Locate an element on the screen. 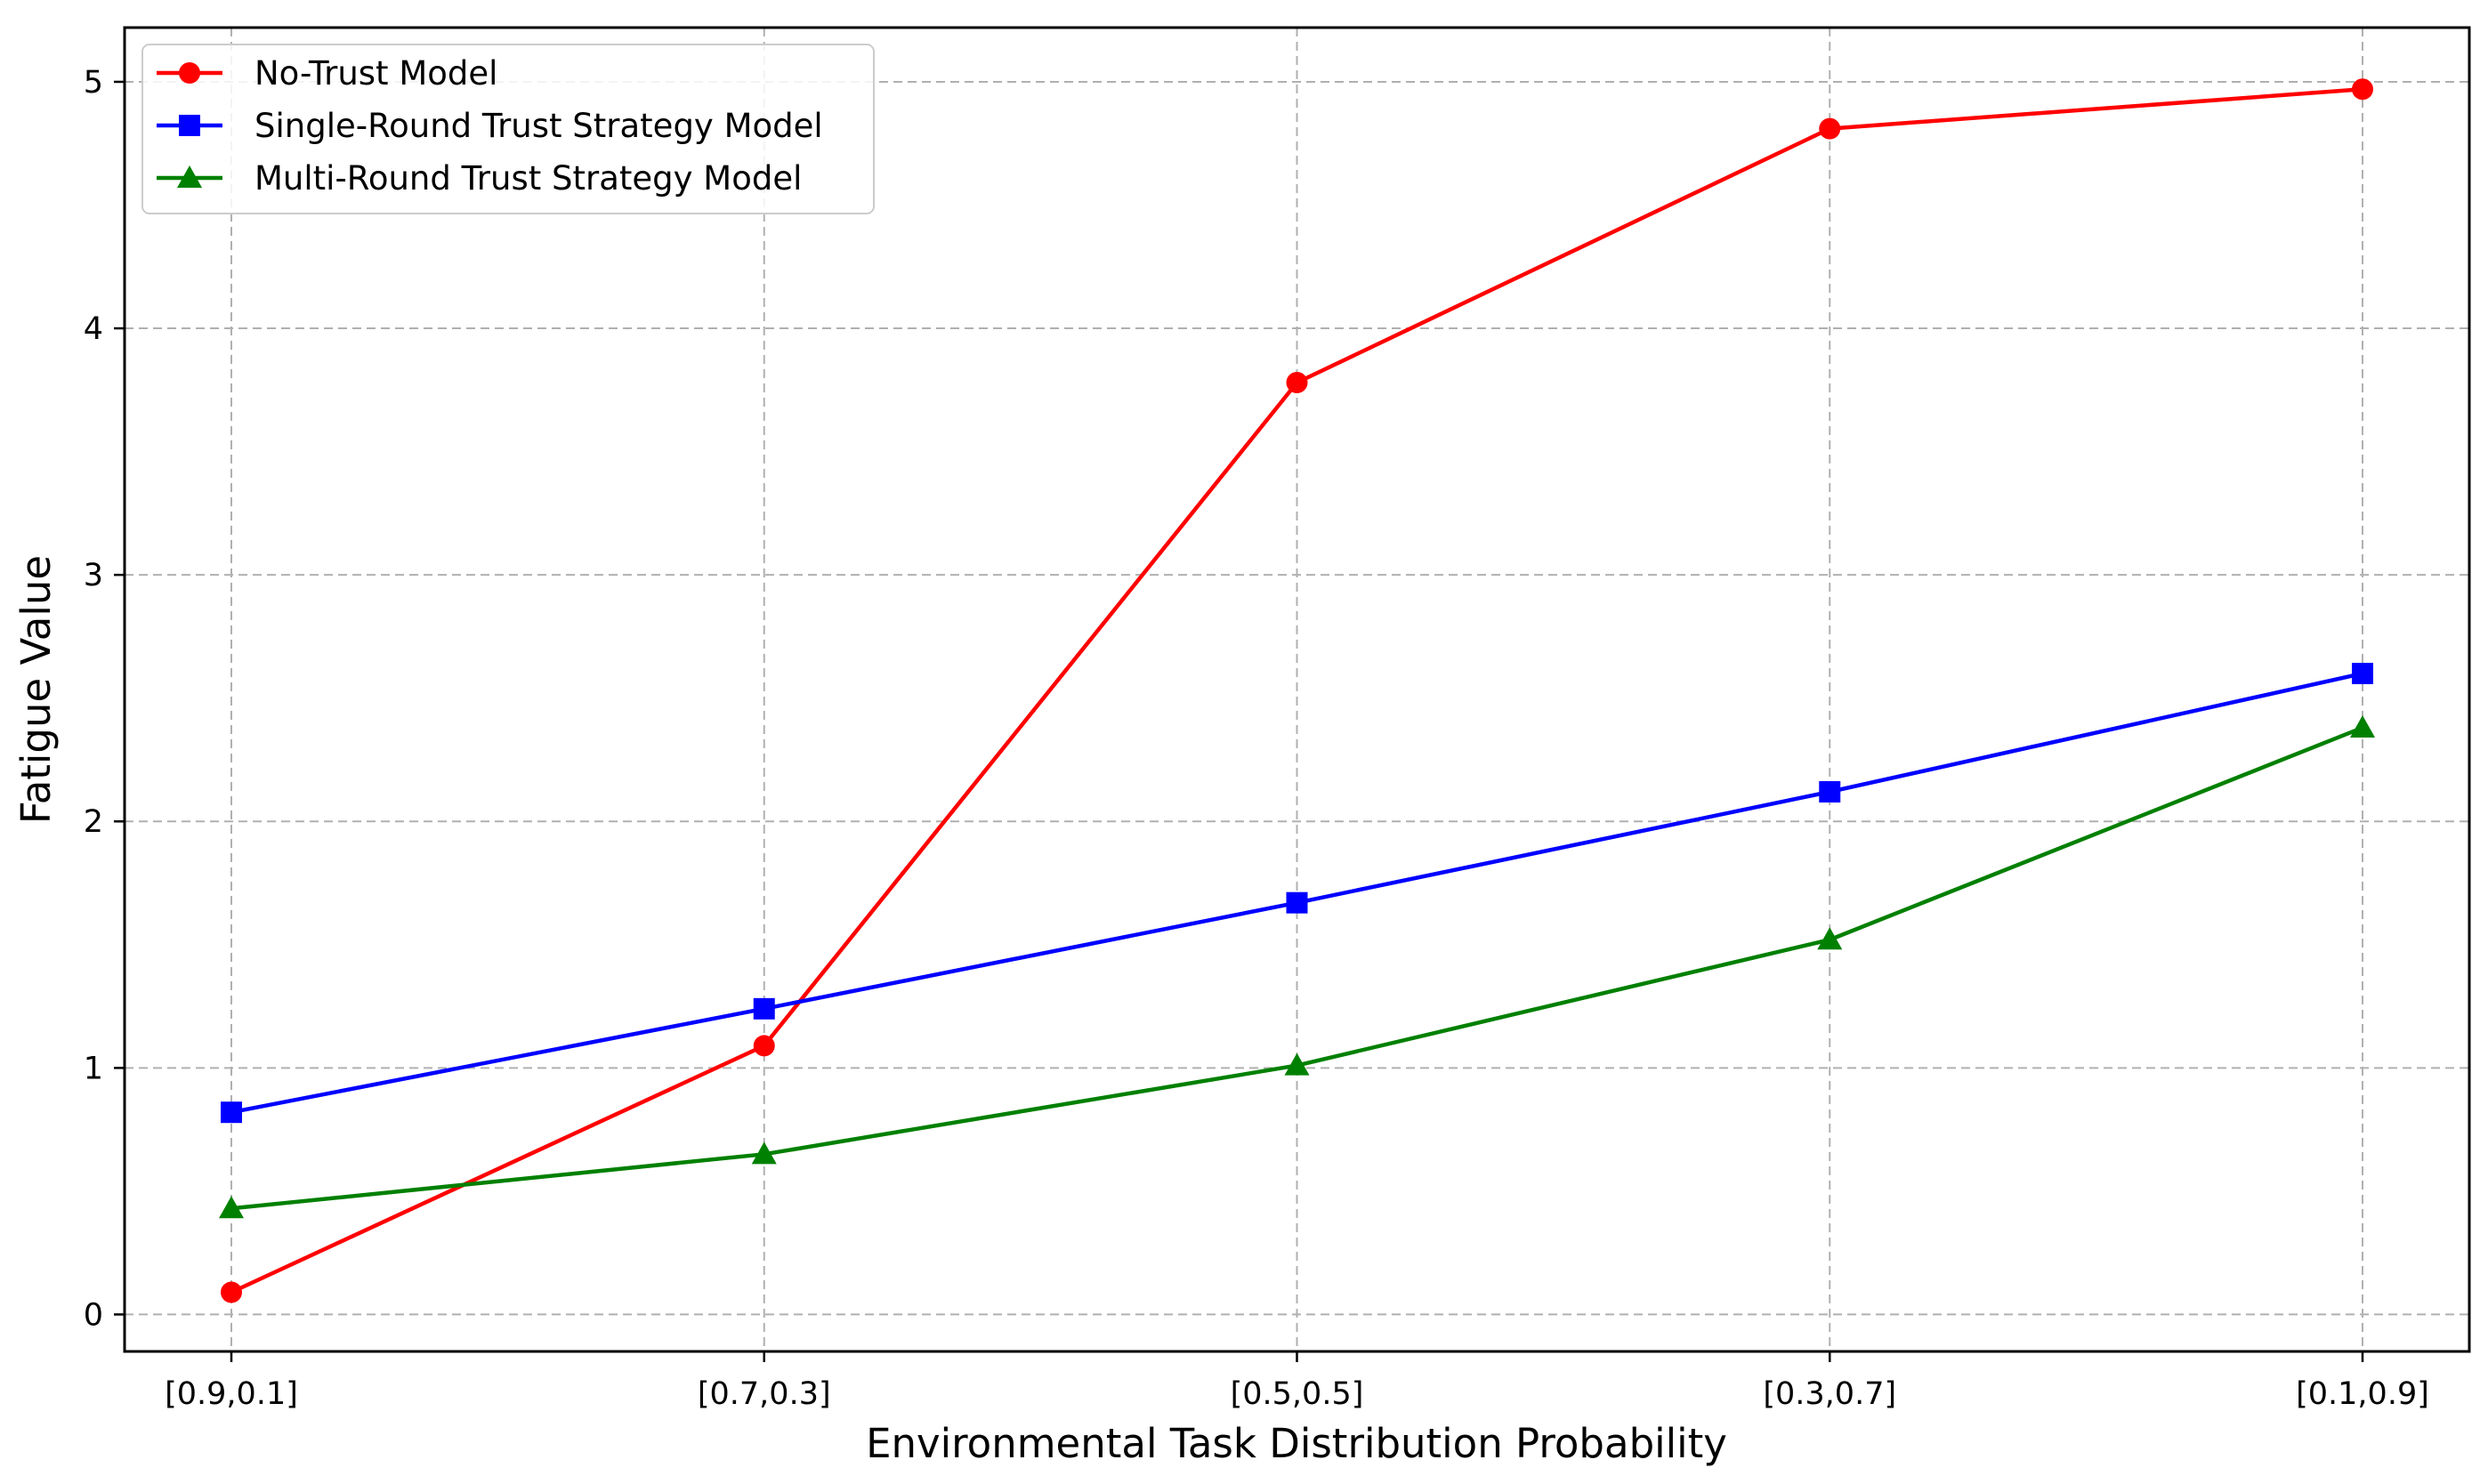 The height and width of the screenshot is (1484, 2488). y-tick-label: 4 is located at coordinates (93, 329).